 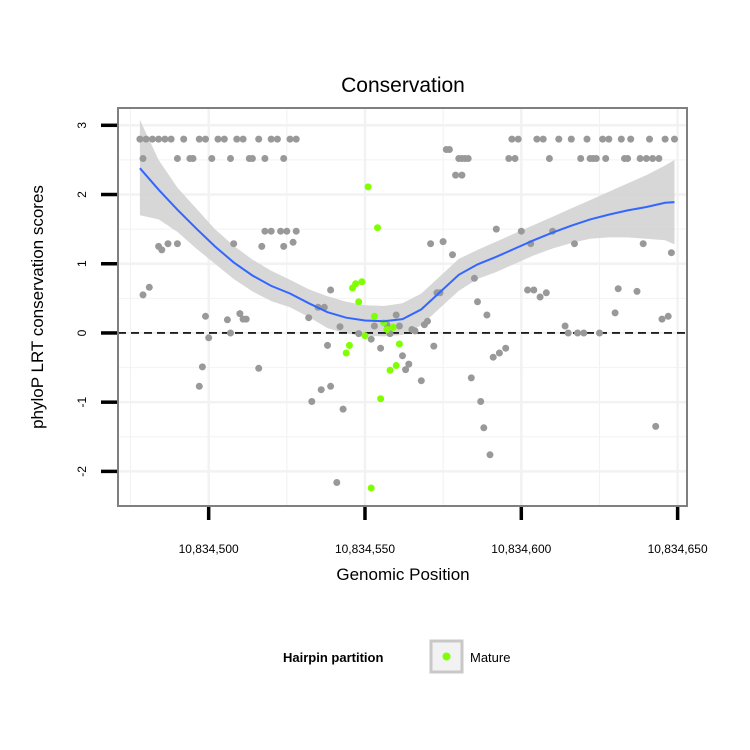 I want to click on y-tick-label: 1, so click(x=82, y=263).